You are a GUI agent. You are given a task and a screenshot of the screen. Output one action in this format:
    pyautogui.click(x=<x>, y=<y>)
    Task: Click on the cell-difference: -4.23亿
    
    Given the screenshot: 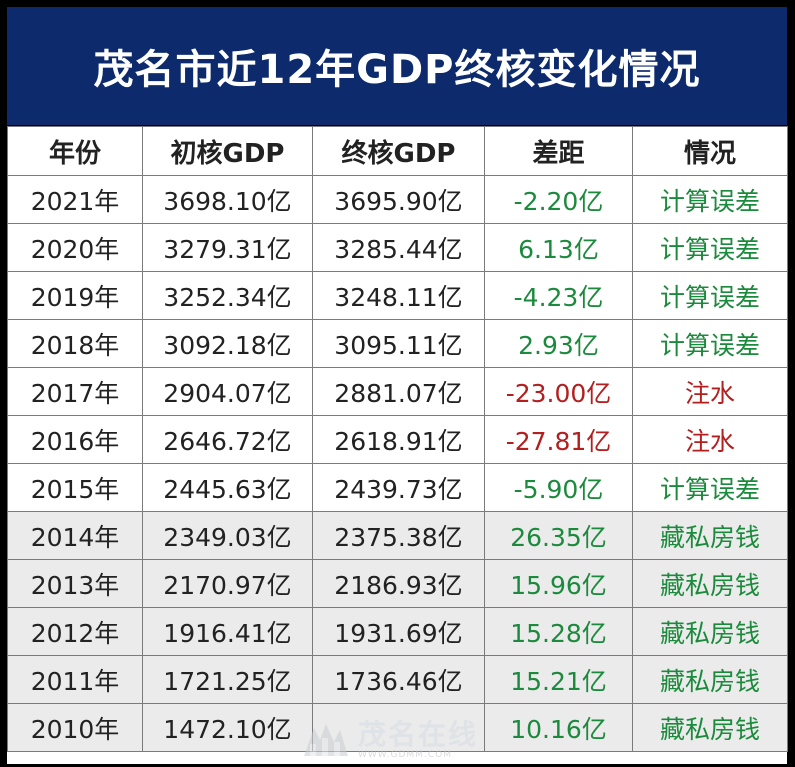 What is the action you would take?
    pyautogui.click(x=558, y=295)
    